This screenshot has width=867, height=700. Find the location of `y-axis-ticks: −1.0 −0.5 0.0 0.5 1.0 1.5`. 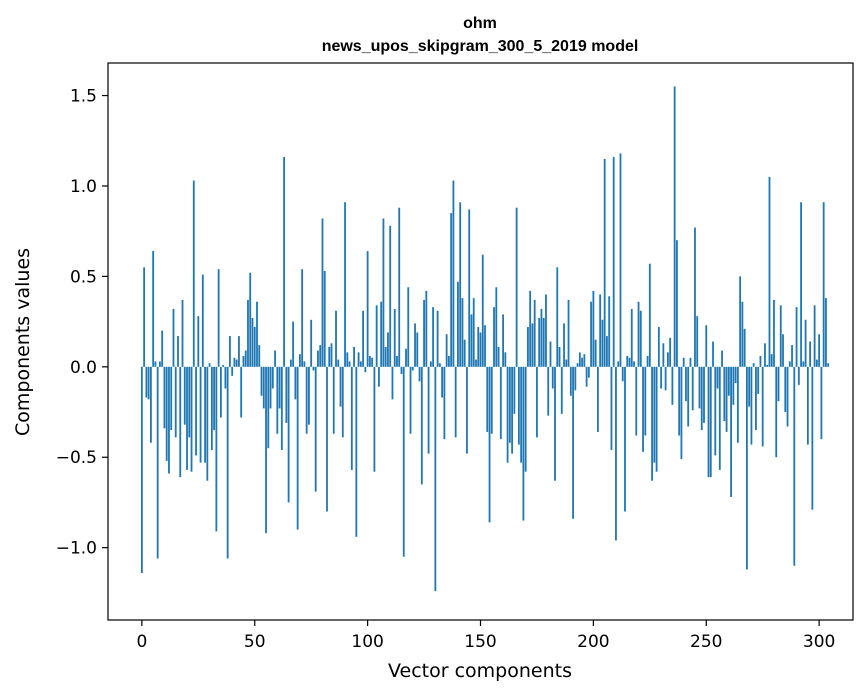

y-axis-ticks: −1.0 −0.5 0.0 0.5 1.0 1.5 is located at coordinates (82, 323).